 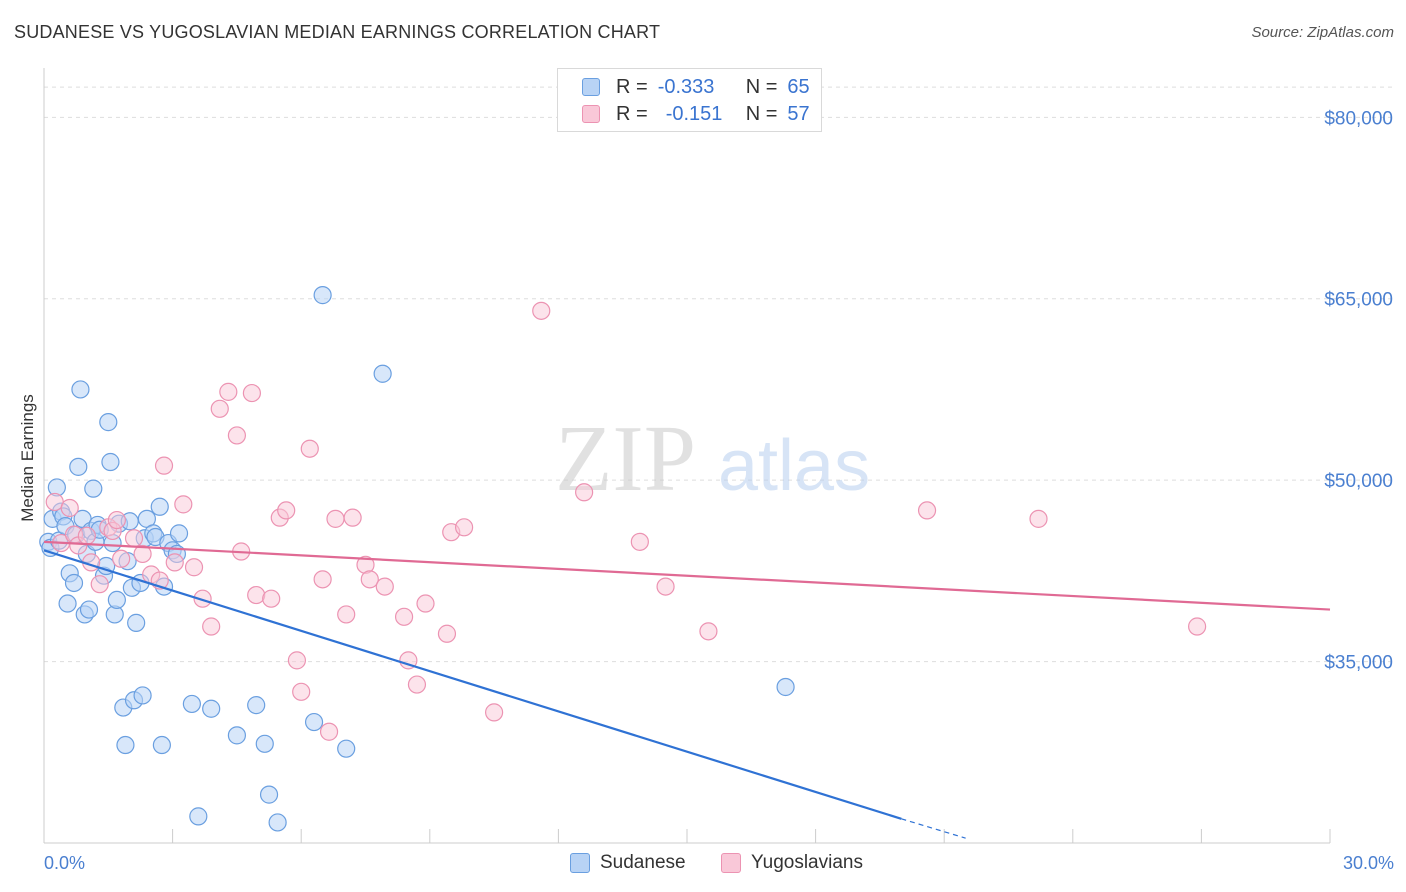 I want to click on y-tick-label: $65,000, so click(x=1358, y=300).